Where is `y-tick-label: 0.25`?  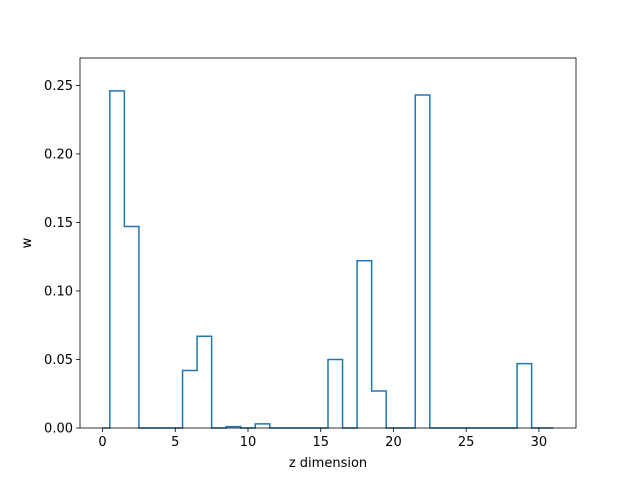 y-tick-label: 0.25 is located at coordinates (58, 86).